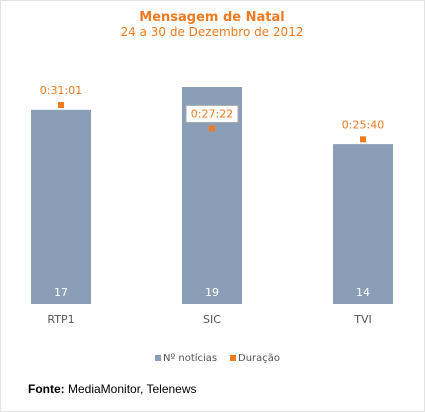  I want to click on duration-label: 0:25:40, so click(363, 124).